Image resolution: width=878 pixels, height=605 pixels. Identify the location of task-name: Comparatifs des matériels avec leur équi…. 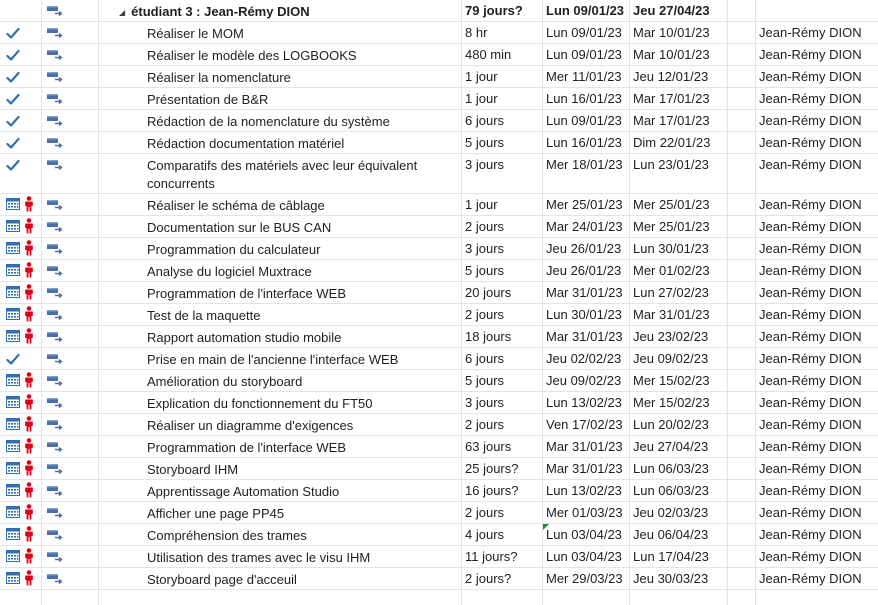
(280, 173).